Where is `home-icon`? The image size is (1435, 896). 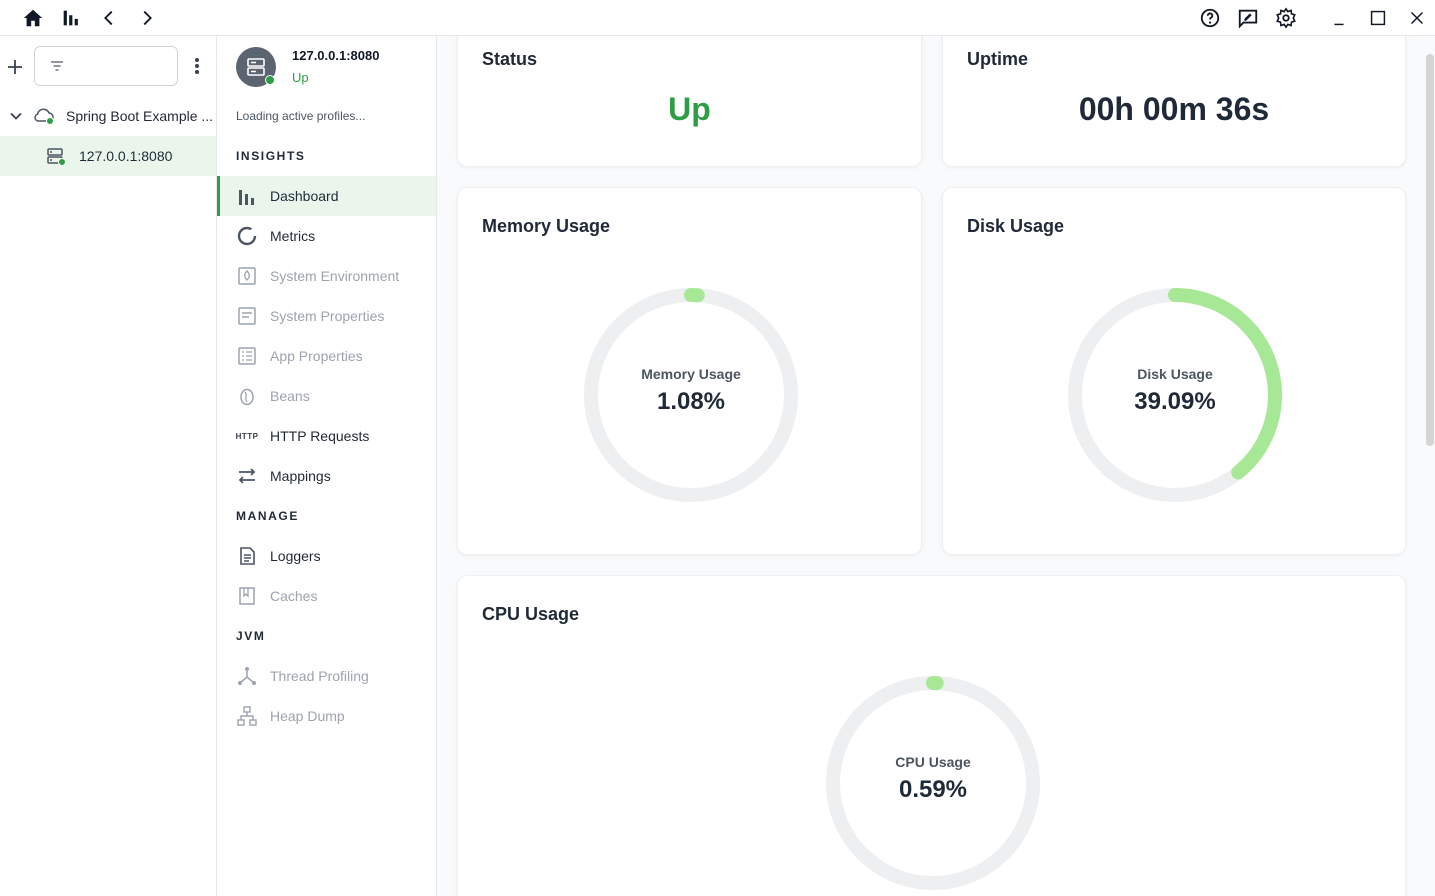 home-icon is located at coordinates (33, 18).